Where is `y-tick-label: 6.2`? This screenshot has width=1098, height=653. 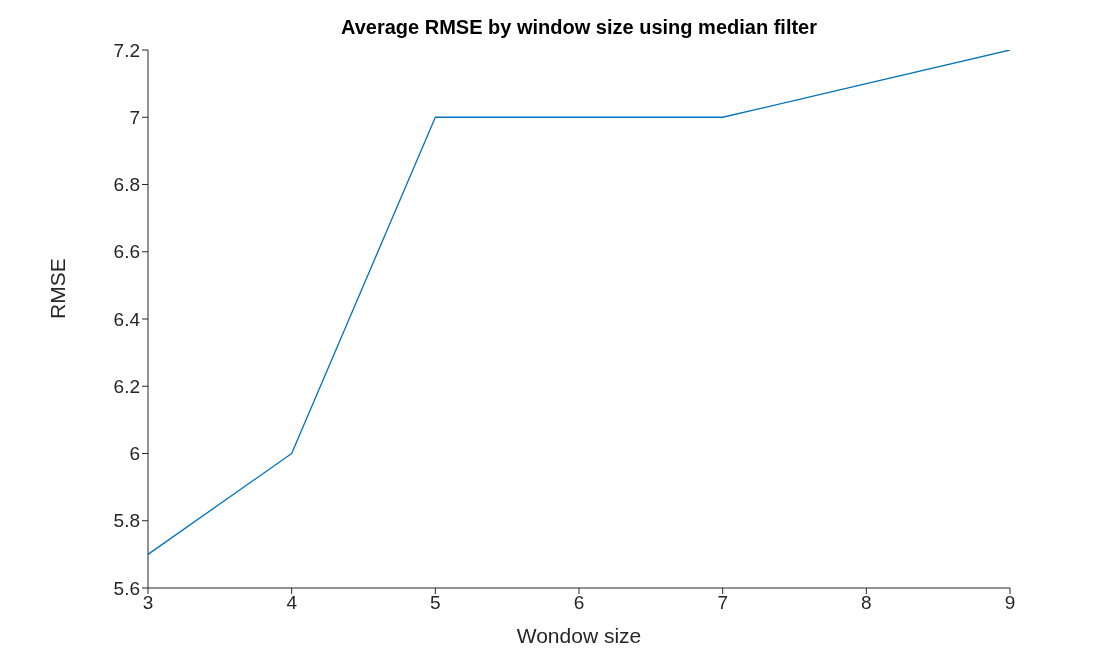 y-tick-label: 6.2 is located at coordinates (126, 386).